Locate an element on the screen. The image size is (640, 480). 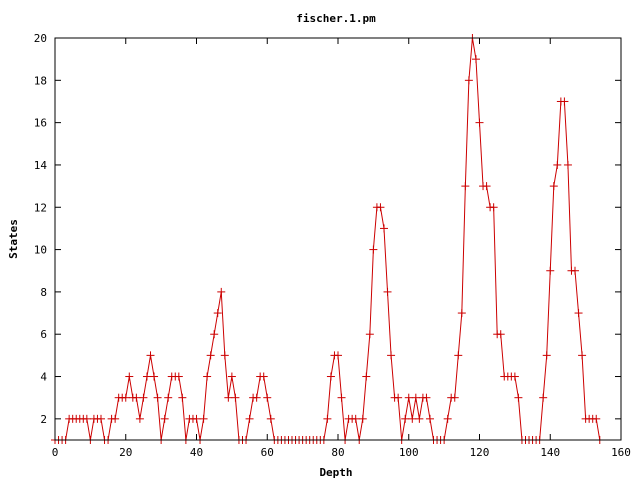
y-tick-label: 2 is located at coordinates (43, 419).